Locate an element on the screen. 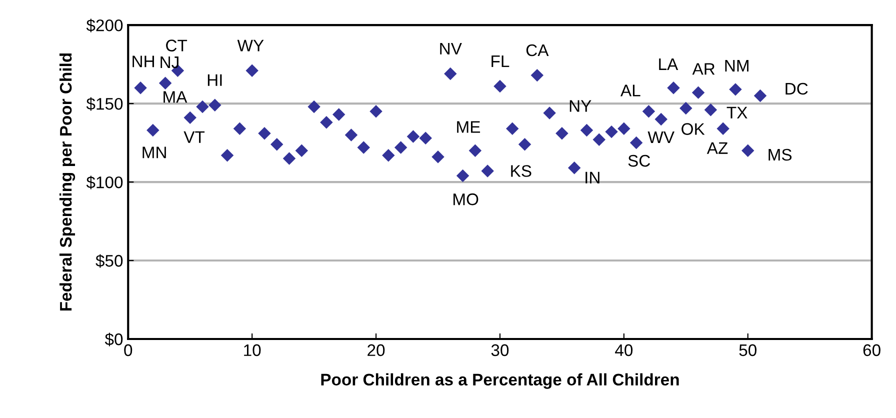 This screenshot has height=418, width=896. annotation: OK is located at coordinates (693, 129).